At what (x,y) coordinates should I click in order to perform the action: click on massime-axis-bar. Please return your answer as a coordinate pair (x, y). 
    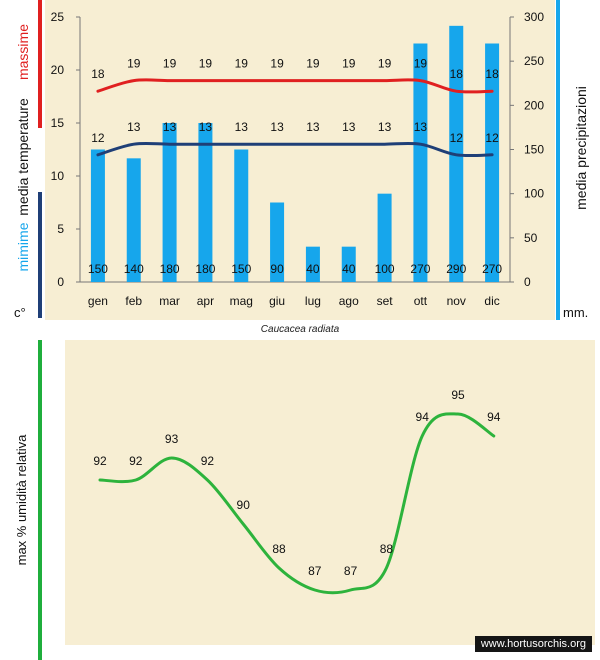
    Looking at the image, I should click on (40, 64).